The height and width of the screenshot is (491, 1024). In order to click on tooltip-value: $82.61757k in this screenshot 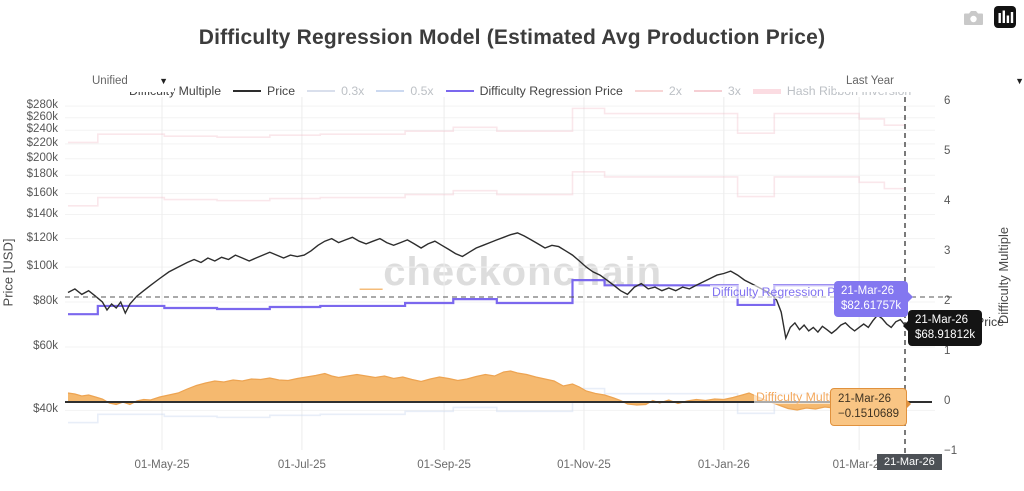, I will do `click(871, 306)`.